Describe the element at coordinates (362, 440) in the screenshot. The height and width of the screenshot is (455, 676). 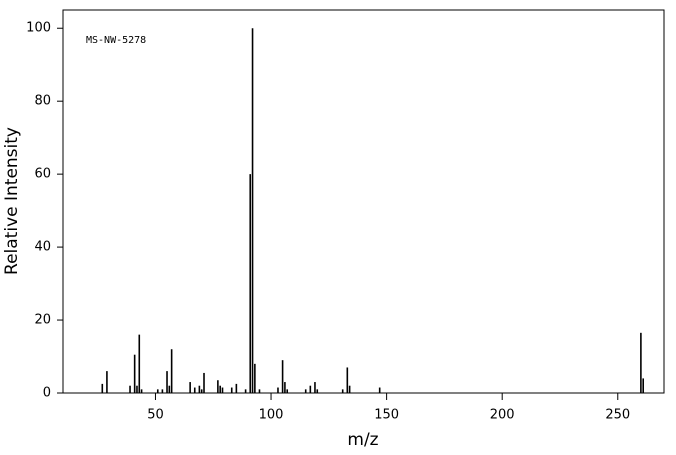
I see `x-axis-label: m/z` at that location.